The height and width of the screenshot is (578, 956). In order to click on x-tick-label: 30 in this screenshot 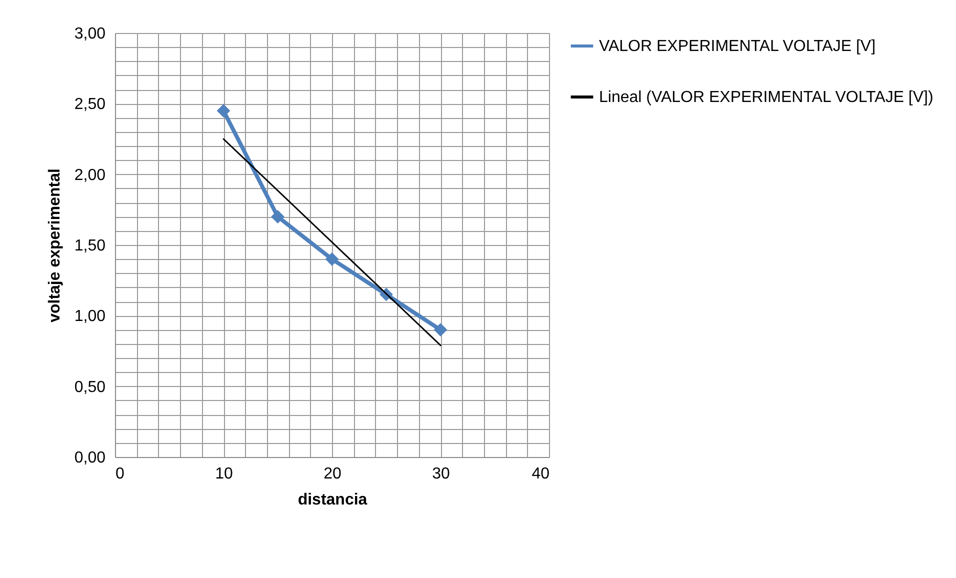, I will do `click(441, 474)`.